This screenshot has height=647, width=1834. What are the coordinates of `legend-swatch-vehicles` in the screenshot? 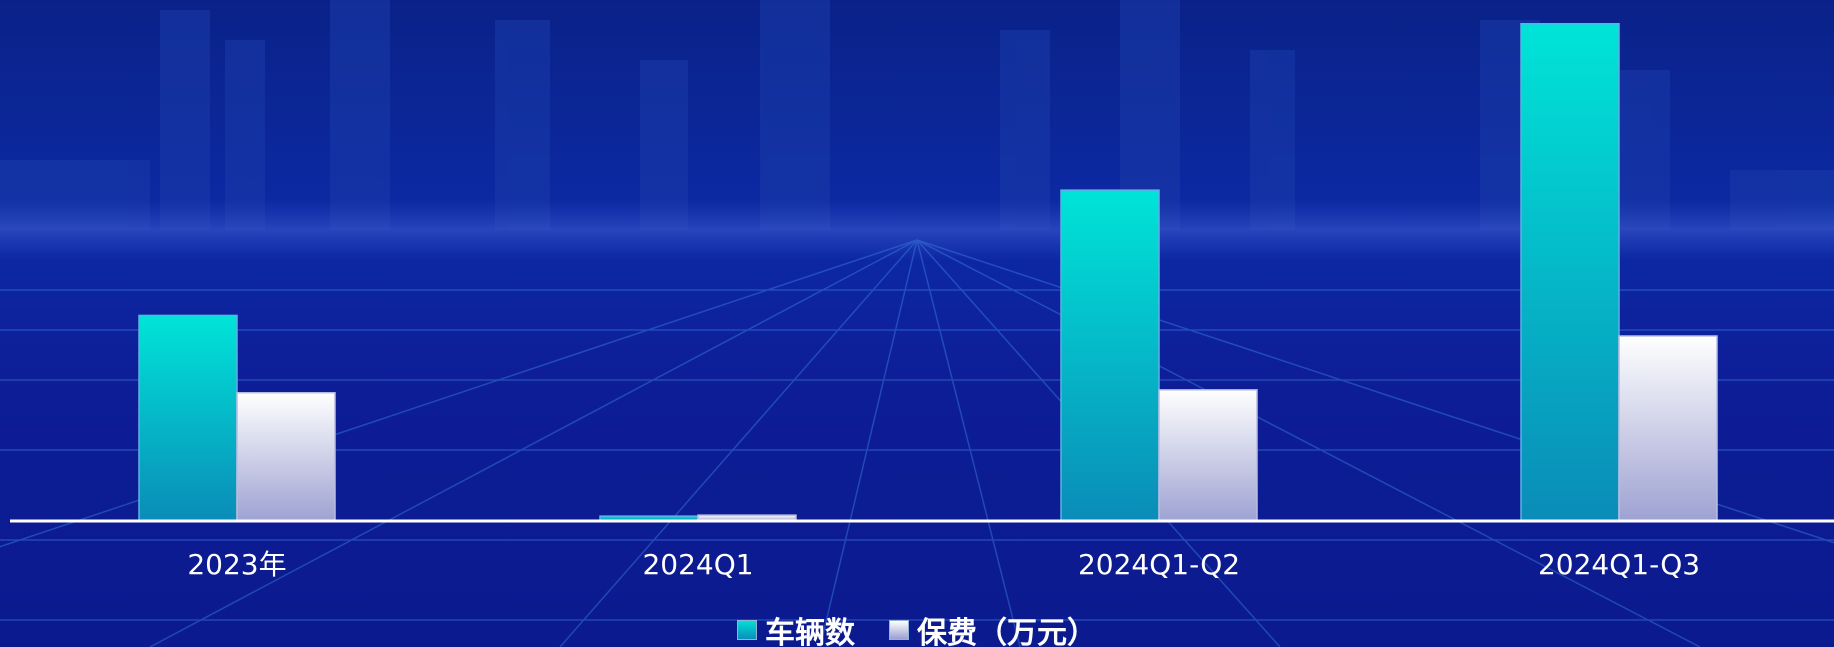 It's located at (747, 630).